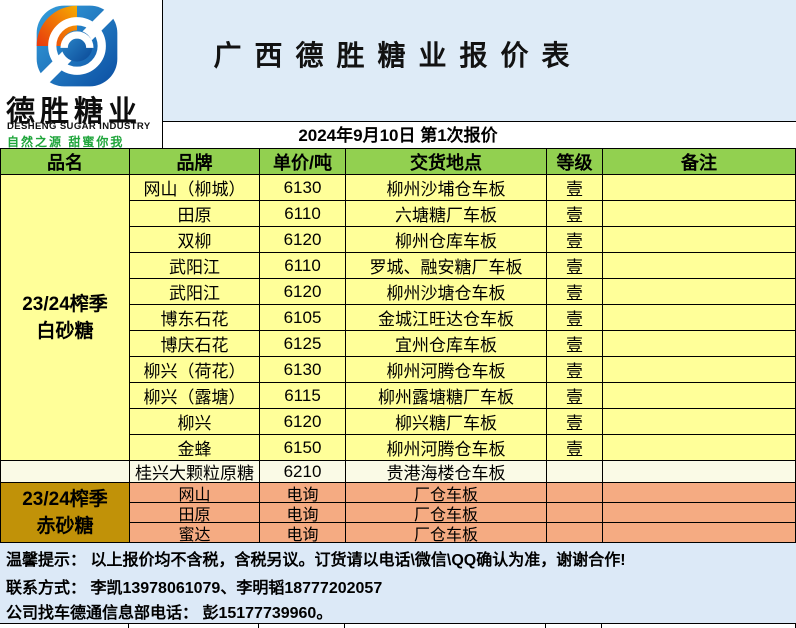 This screenshot has width=796, height=628. Describe the element at coordinates (65, 162) in the screenshot. I see `column-header-product-name: 品名` at that location.